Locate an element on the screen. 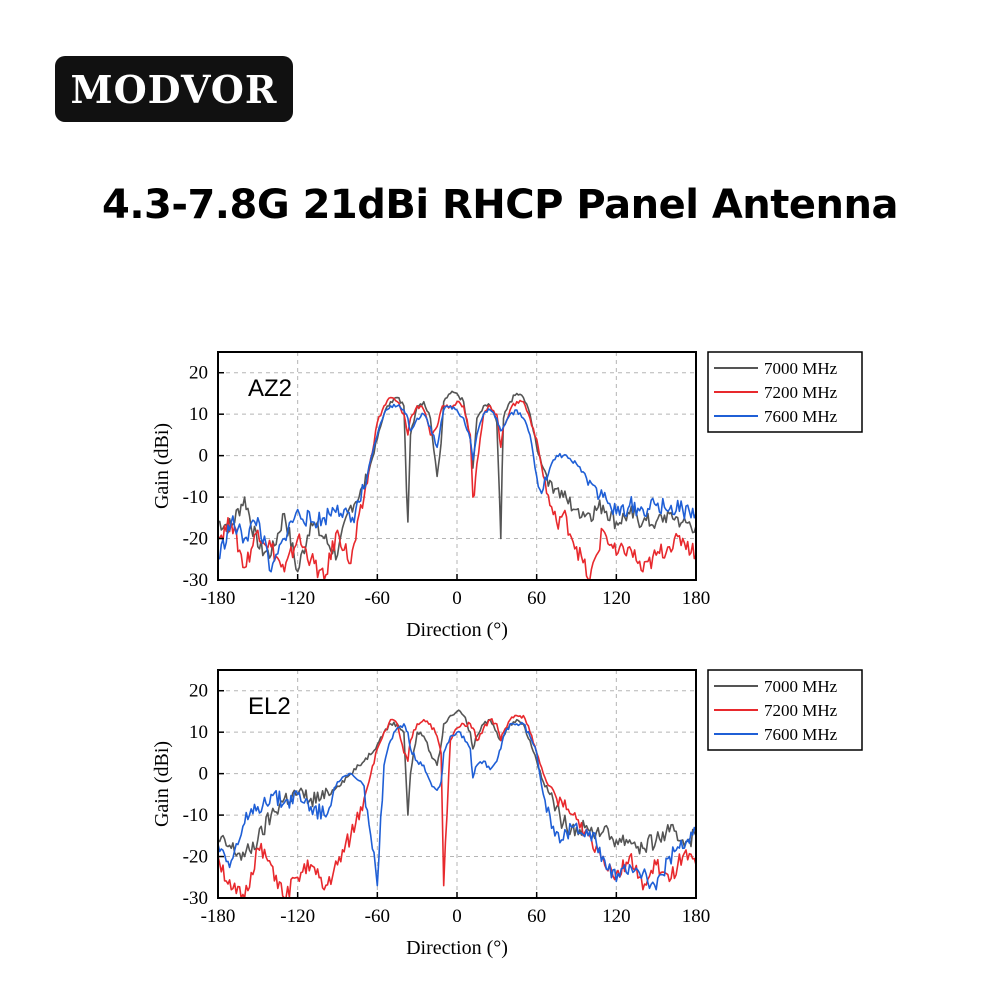 The image size is (1000, 1000). brand-logo: MODVOR is located at coordinates (174, 89).